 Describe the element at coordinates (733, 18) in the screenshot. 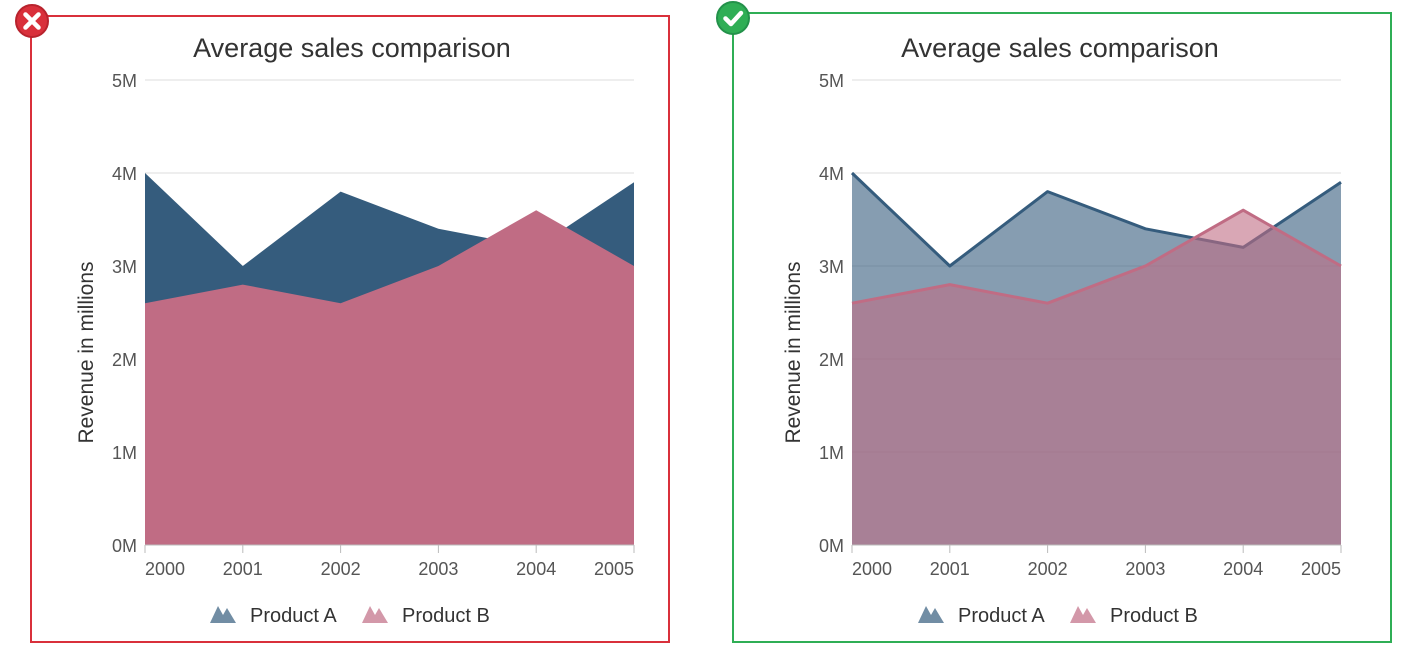

I see `check-circle-icon` at that location.